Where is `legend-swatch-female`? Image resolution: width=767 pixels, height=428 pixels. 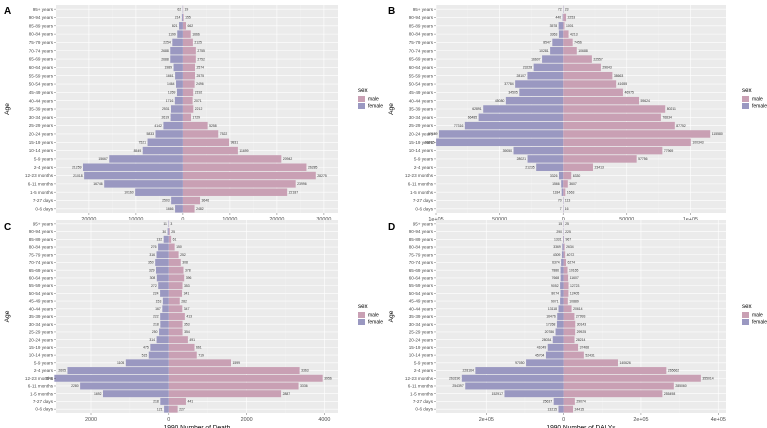
legend-swatch-female is located at coordinates (361, 322).